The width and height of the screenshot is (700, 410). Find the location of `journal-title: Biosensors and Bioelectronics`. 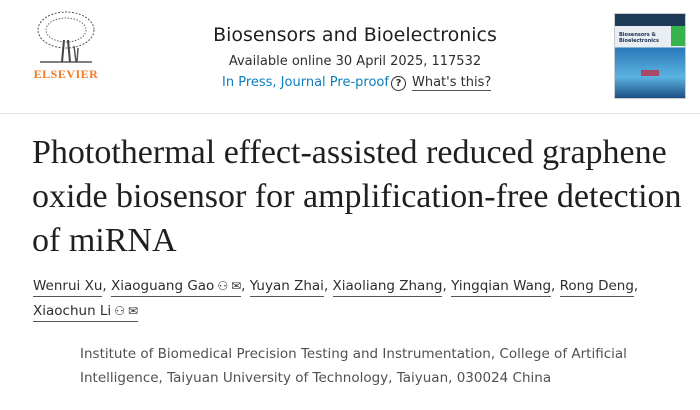

journal-title: Biosensors and Bioelectronics is located at coordinates (355, 35).